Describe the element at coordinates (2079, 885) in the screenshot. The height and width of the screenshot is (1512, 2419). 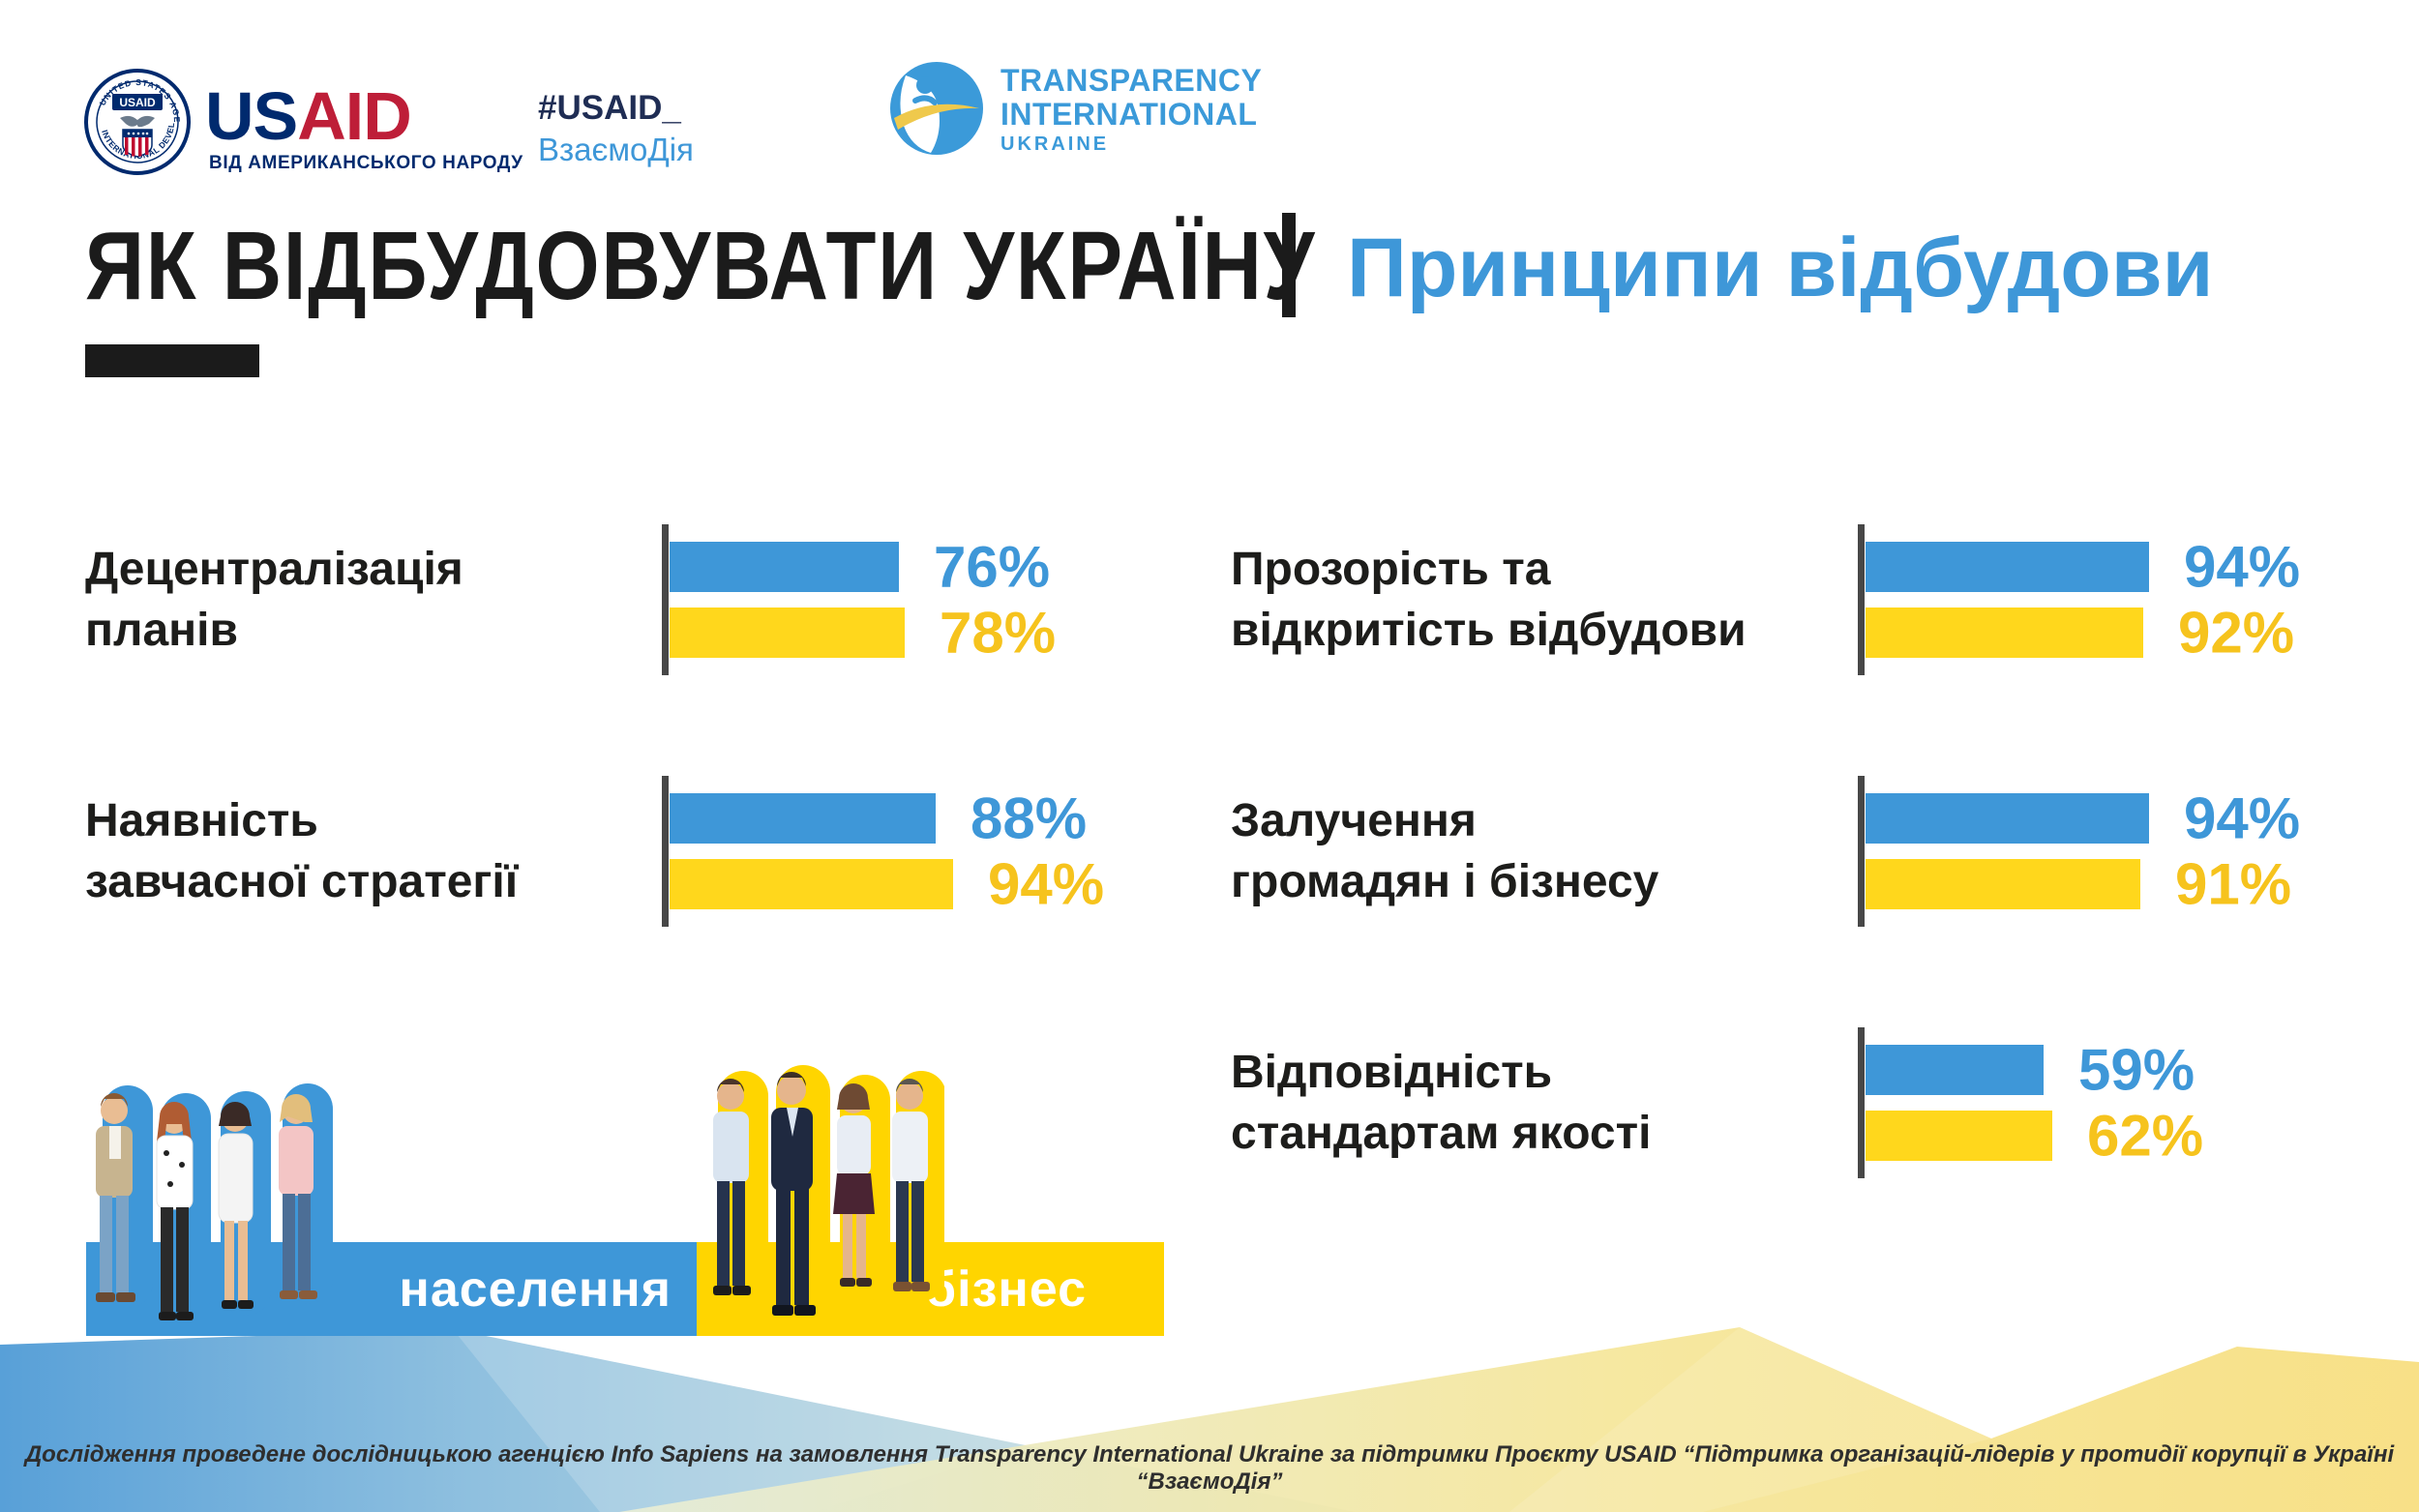
I see `bar-business: 91%` at that location.